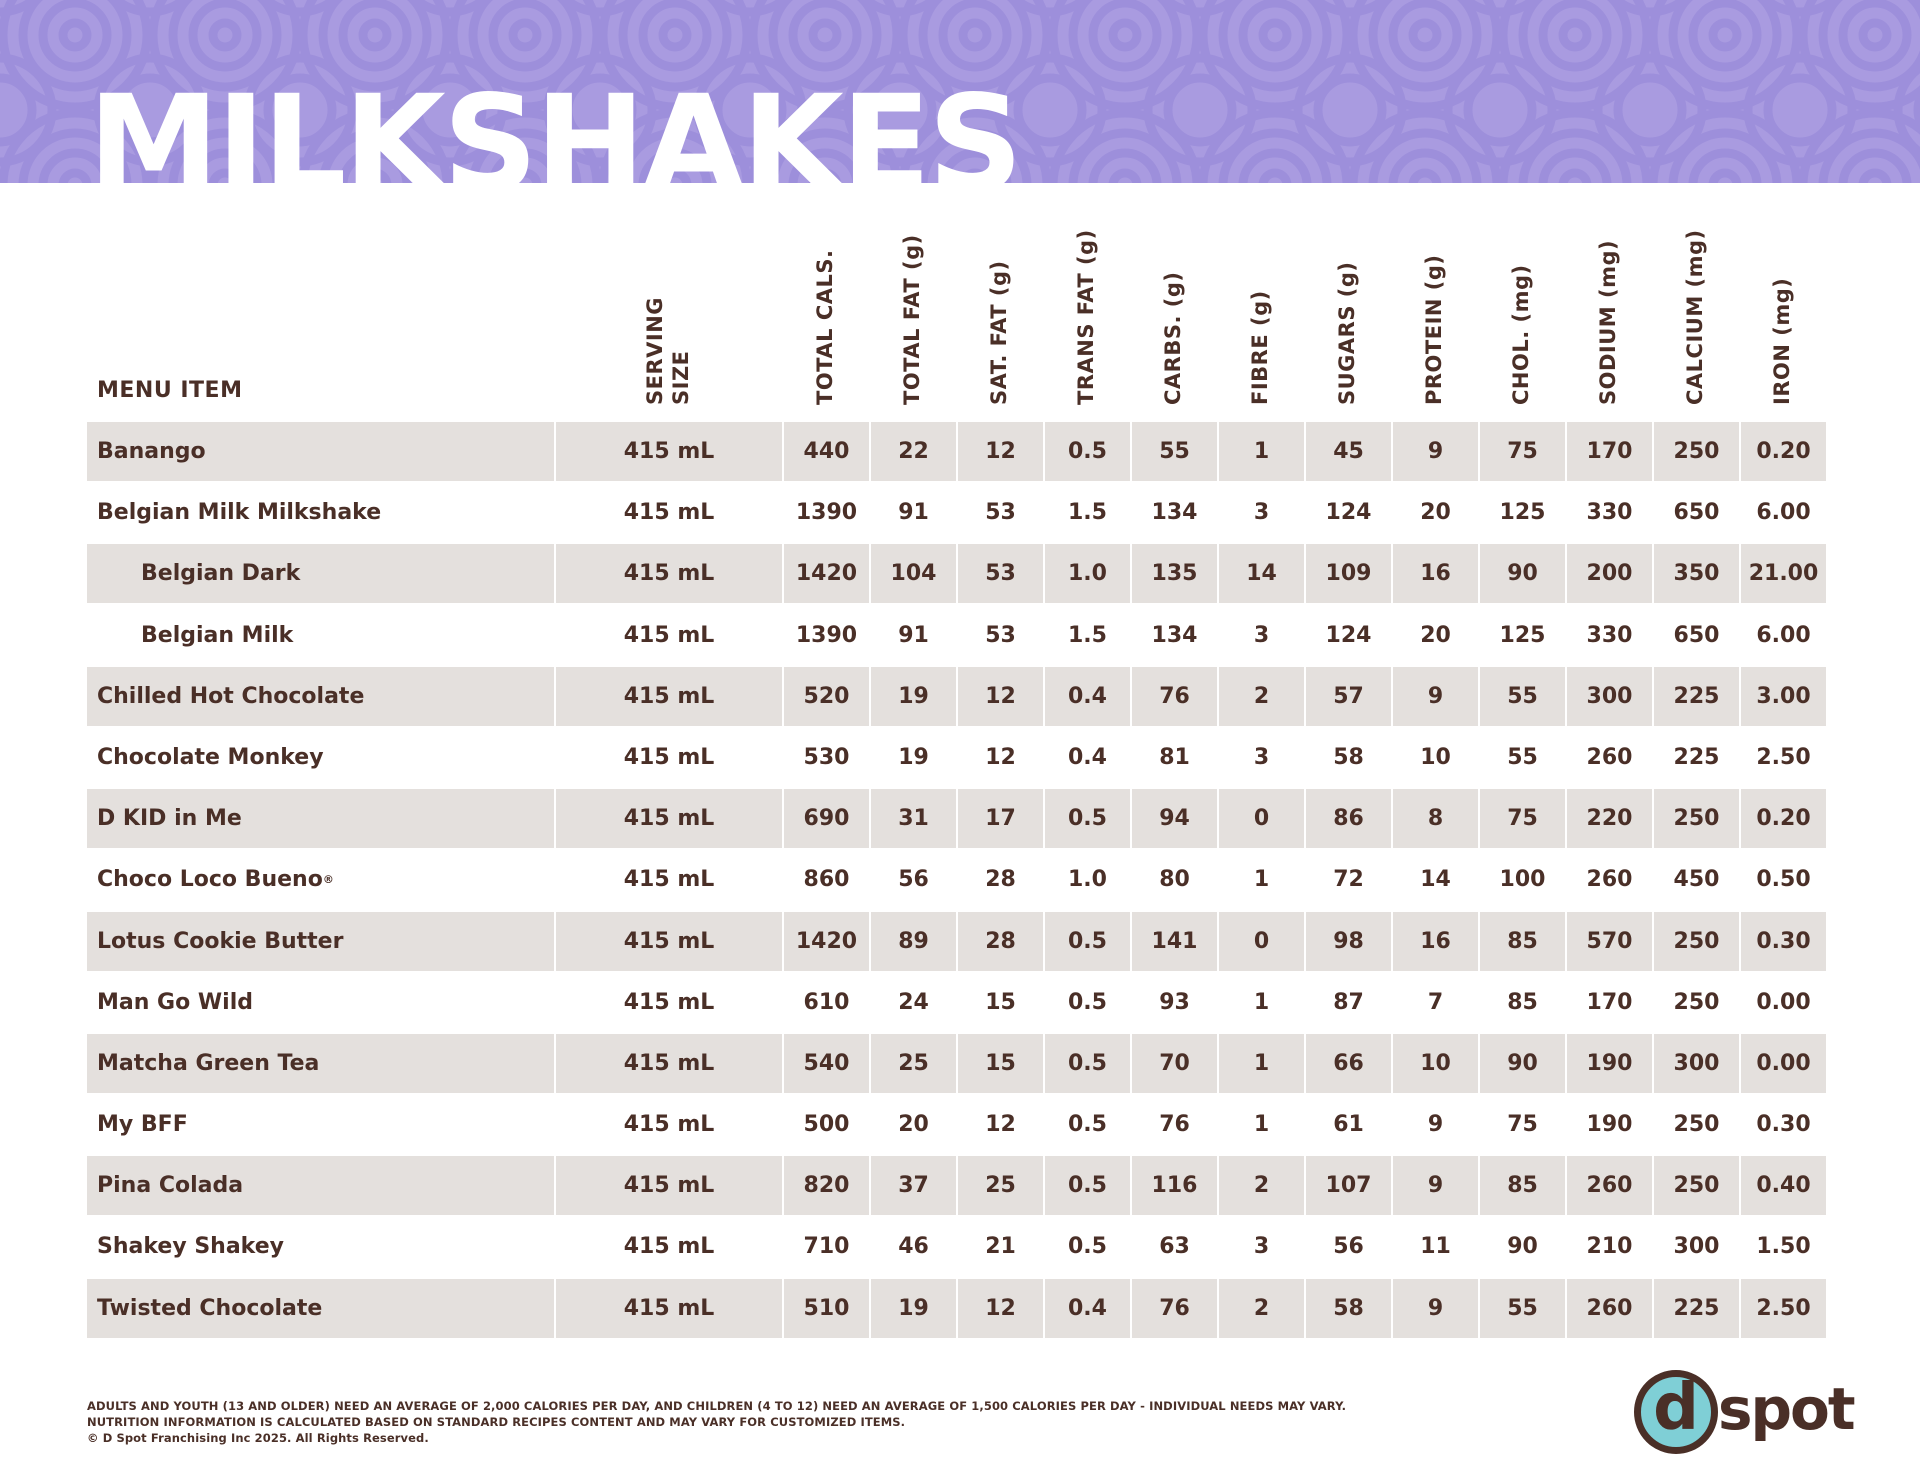 The image size is (1920, 1484). Describe the element at coordinates (1609, 696) in the screenshot. I see `nutrient-cell: 300` at that location.